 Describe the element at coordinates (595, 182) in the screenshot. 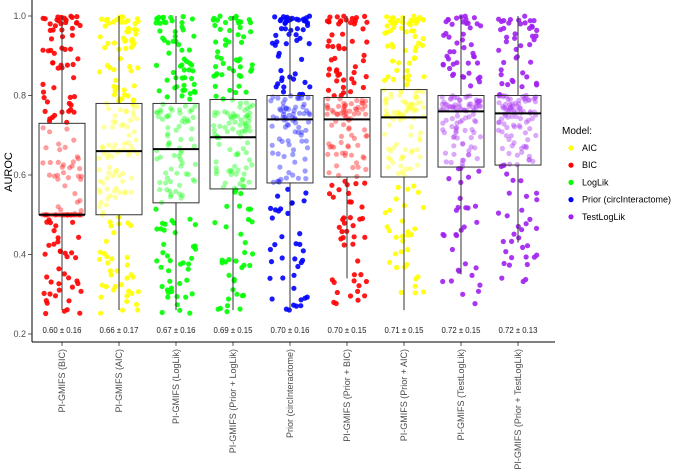

I see `legend-label: LogLik` at that location.